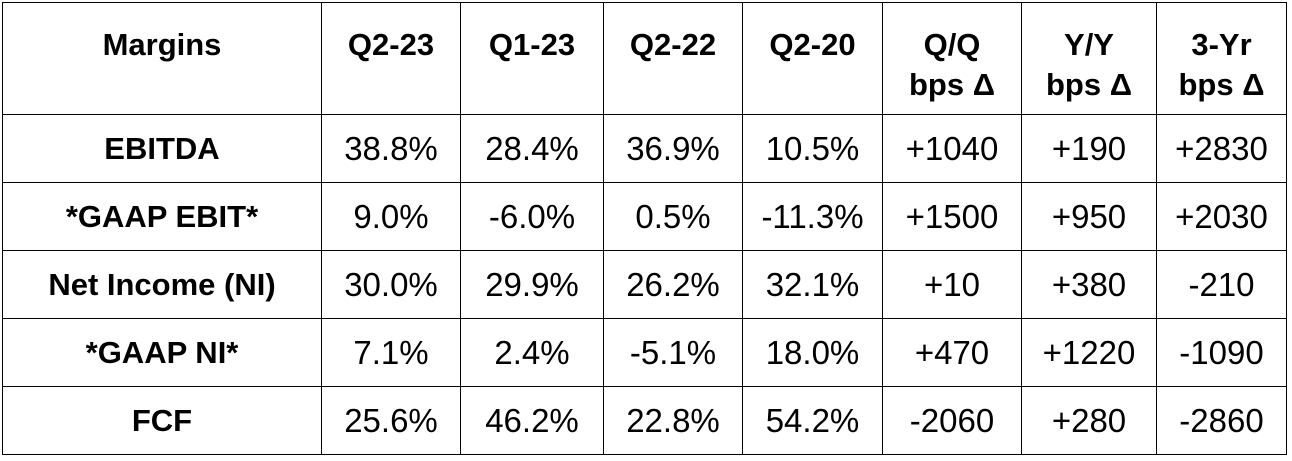 This screenshot has width=1292, height=461. Describe the element at coordinates (952, 420) in the screenshot. I see `table-cell: -2060` at that location.